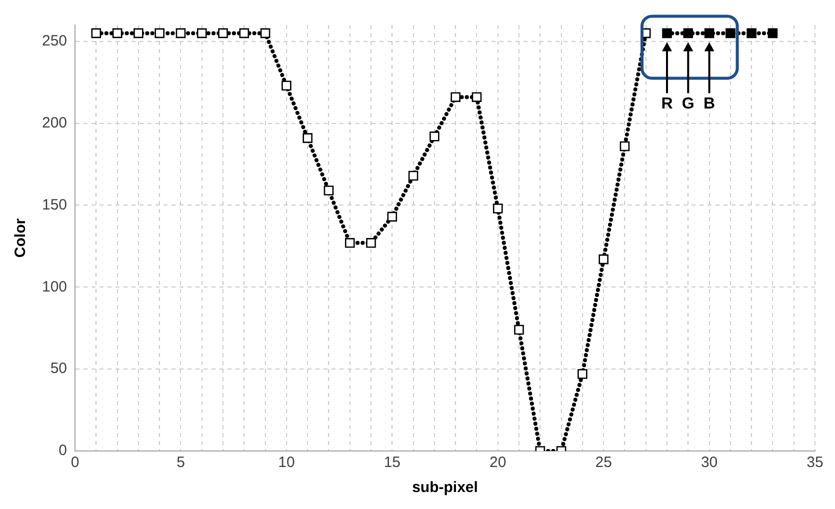  What do you see at coordinates (180, 463) in the screenshot?
I see `x-tick-label: 5` at bounding box center [180, 463].